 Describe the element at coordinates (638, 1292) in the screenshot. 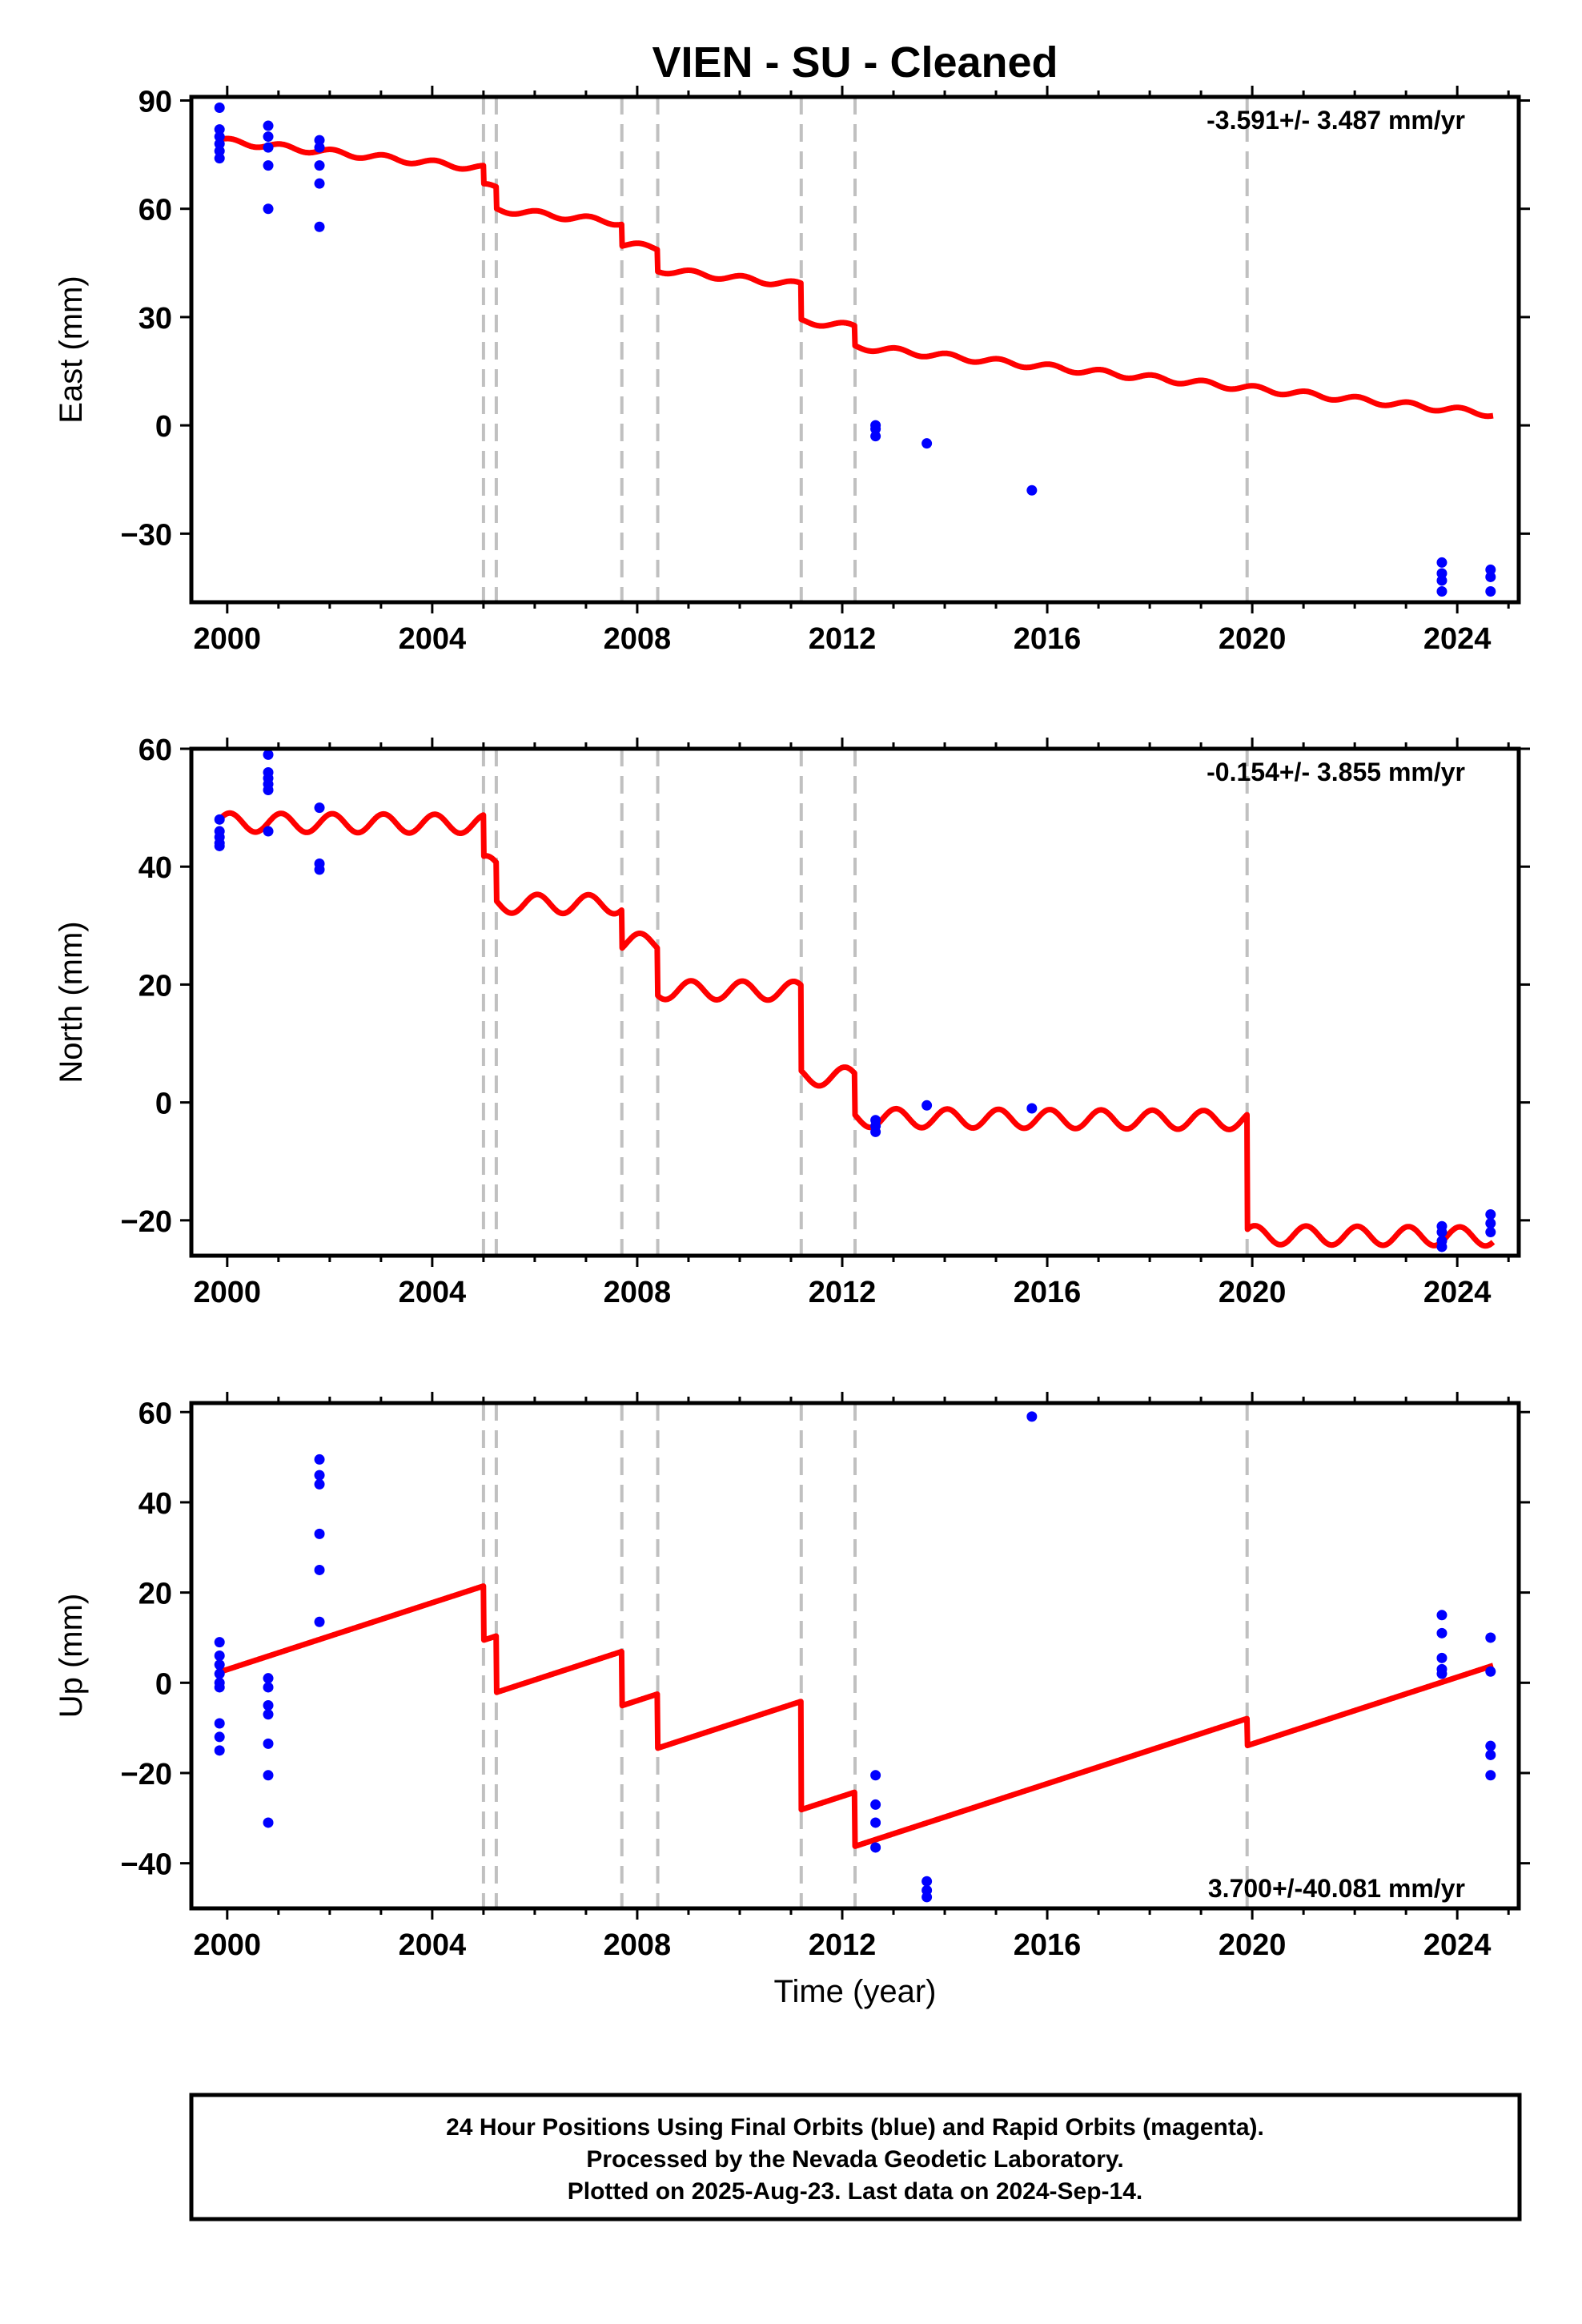

I see `north-x-tick-label: 2008` at that location.